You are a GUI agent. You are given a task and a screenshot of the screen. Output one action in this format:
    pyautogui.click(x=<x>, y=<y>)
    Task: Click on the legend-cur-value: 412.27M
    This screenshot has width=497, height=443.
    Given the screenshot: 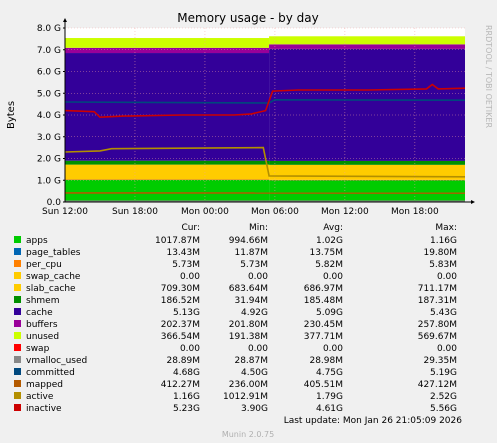 What is the action you would take?
    pyautogui.click(x=180, y=385)
    